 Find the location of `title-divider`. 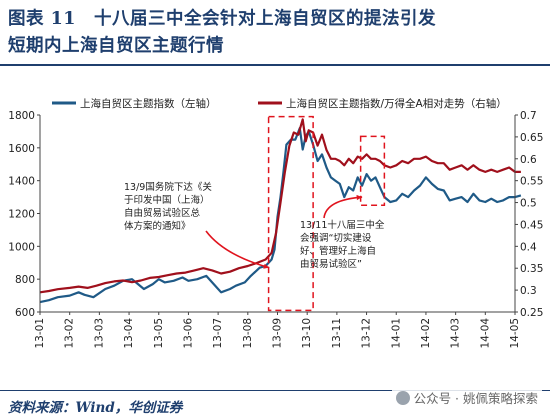

title-divider is located at coordinates (275, 65).